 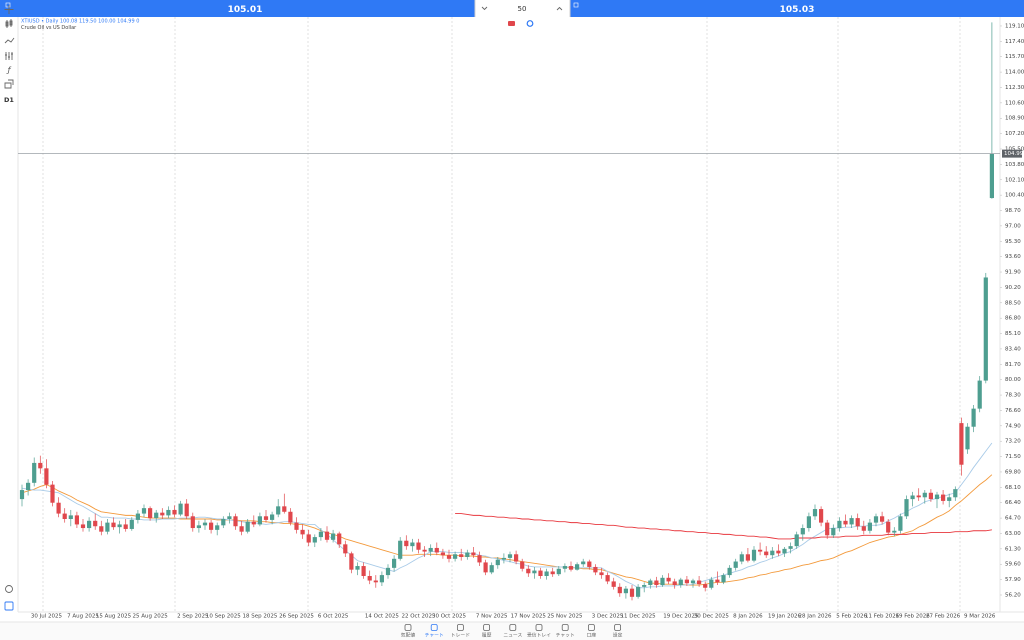 I want to click on bid-price: 105.01, so click(x=245, y=10).